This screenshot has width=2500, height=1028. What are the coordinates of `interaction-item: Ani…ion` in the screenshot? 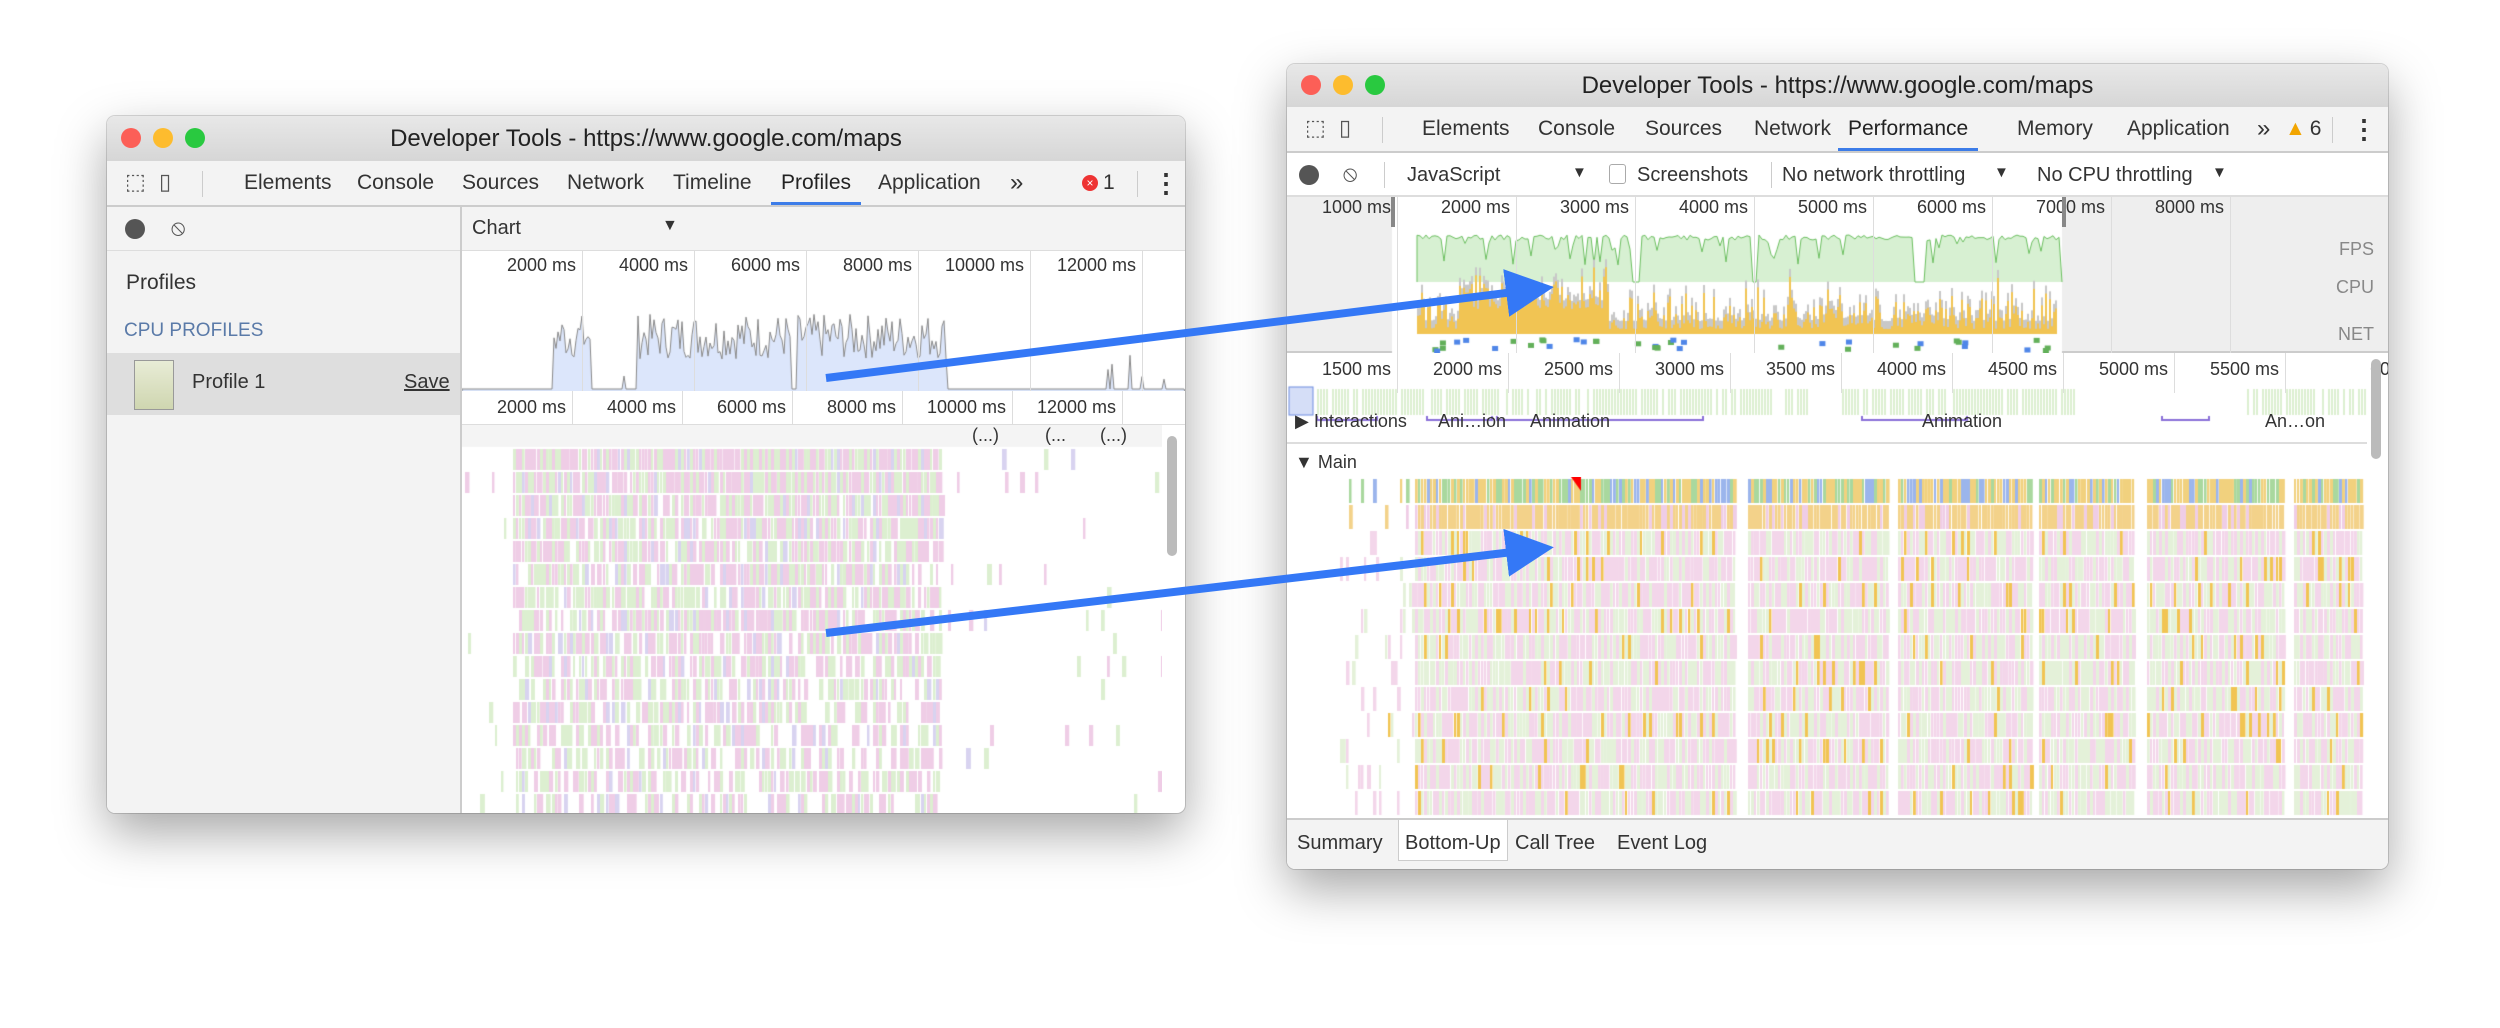 It's located at (1472, 421).